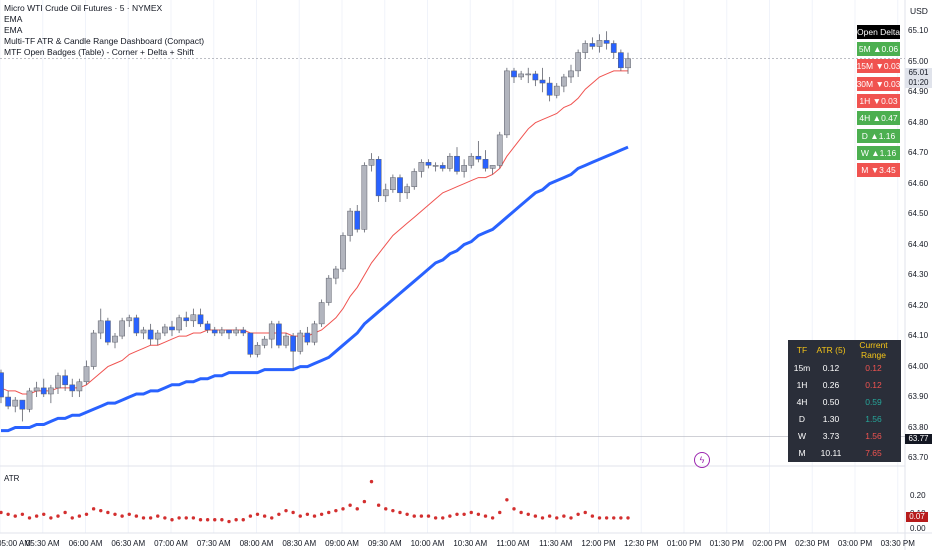 The image size is (932, 550). Describe the element at coordinates (702, 460) in the screenshot. I see `flash-icon: ϟ` at that location.